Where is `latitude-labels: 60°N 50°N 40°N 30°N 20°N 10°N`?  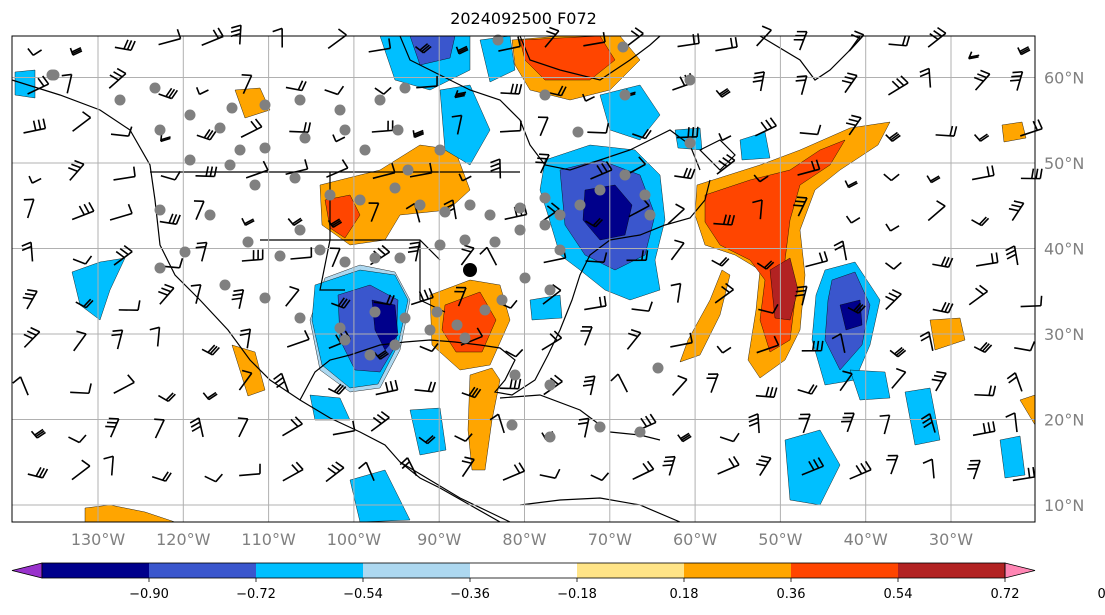 latitude-labels: 60°N 50°N 40°N 30°N 20°N 10°N is located at coordinates (1064, 292).